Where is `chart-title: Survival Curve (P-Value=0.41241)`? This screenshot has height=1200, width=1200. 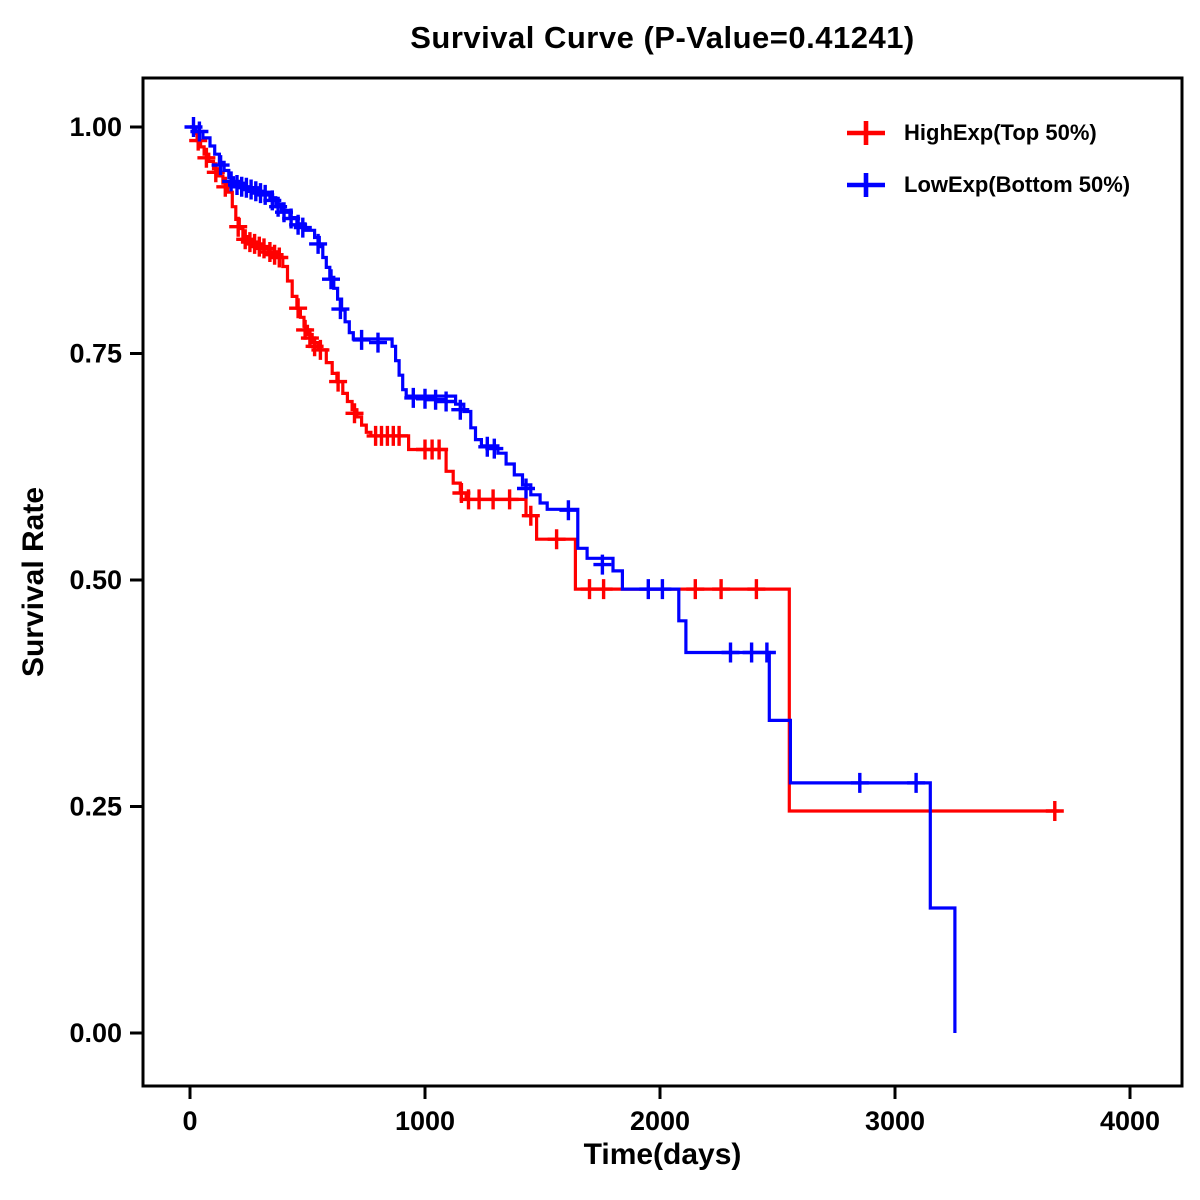 chart-title: Survival Curve (P-Value=0.41241) is located at coordinates (662, 37).